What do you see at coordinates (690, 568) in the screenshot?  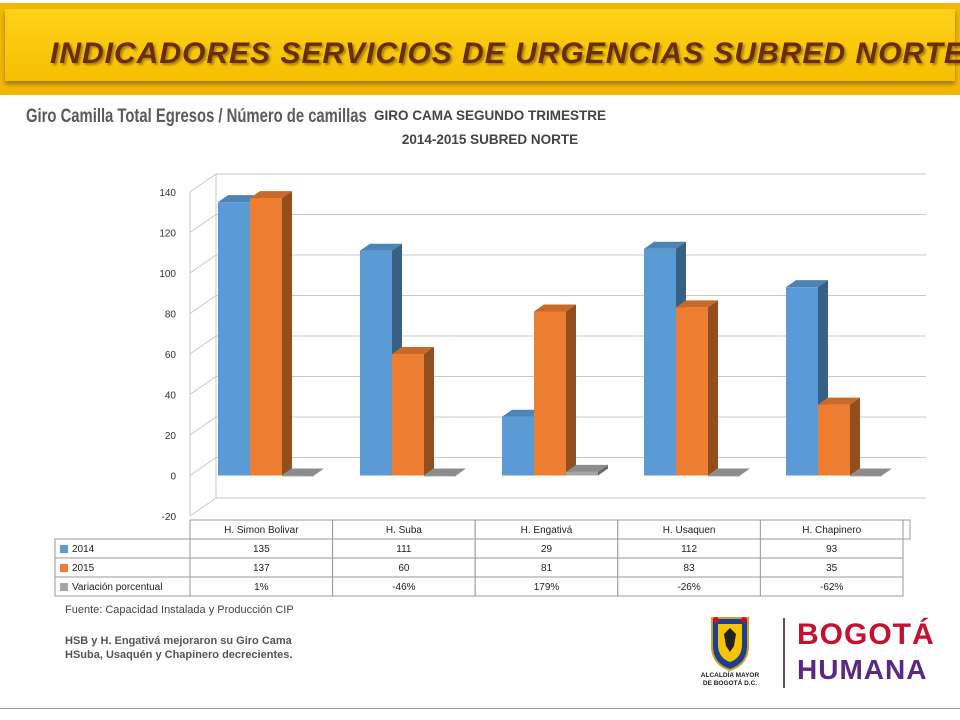 I see `data-label: 83` at bounding box center [690, 568].